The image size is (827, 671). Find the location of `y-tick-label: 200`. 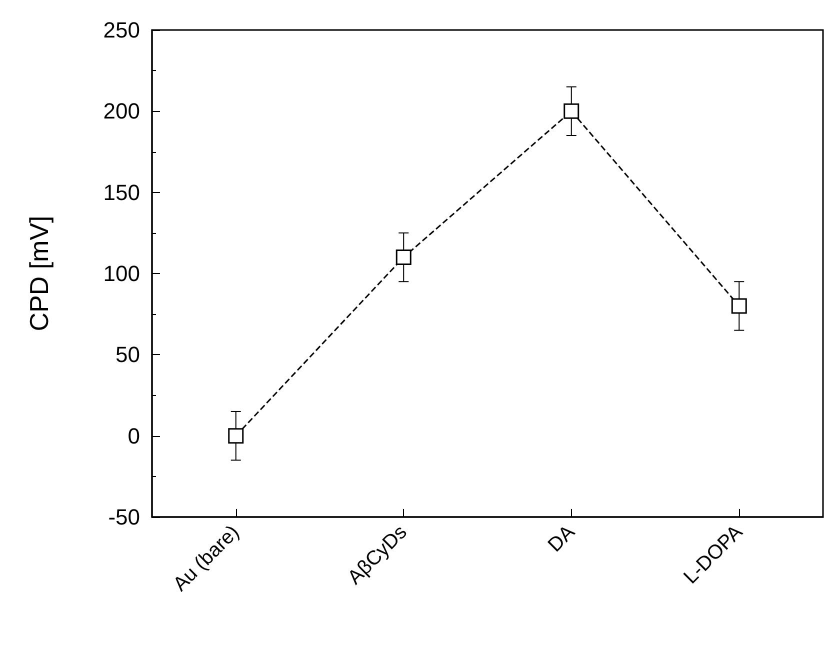

y-tick-label: 200 is located at coordinates (121, 111).